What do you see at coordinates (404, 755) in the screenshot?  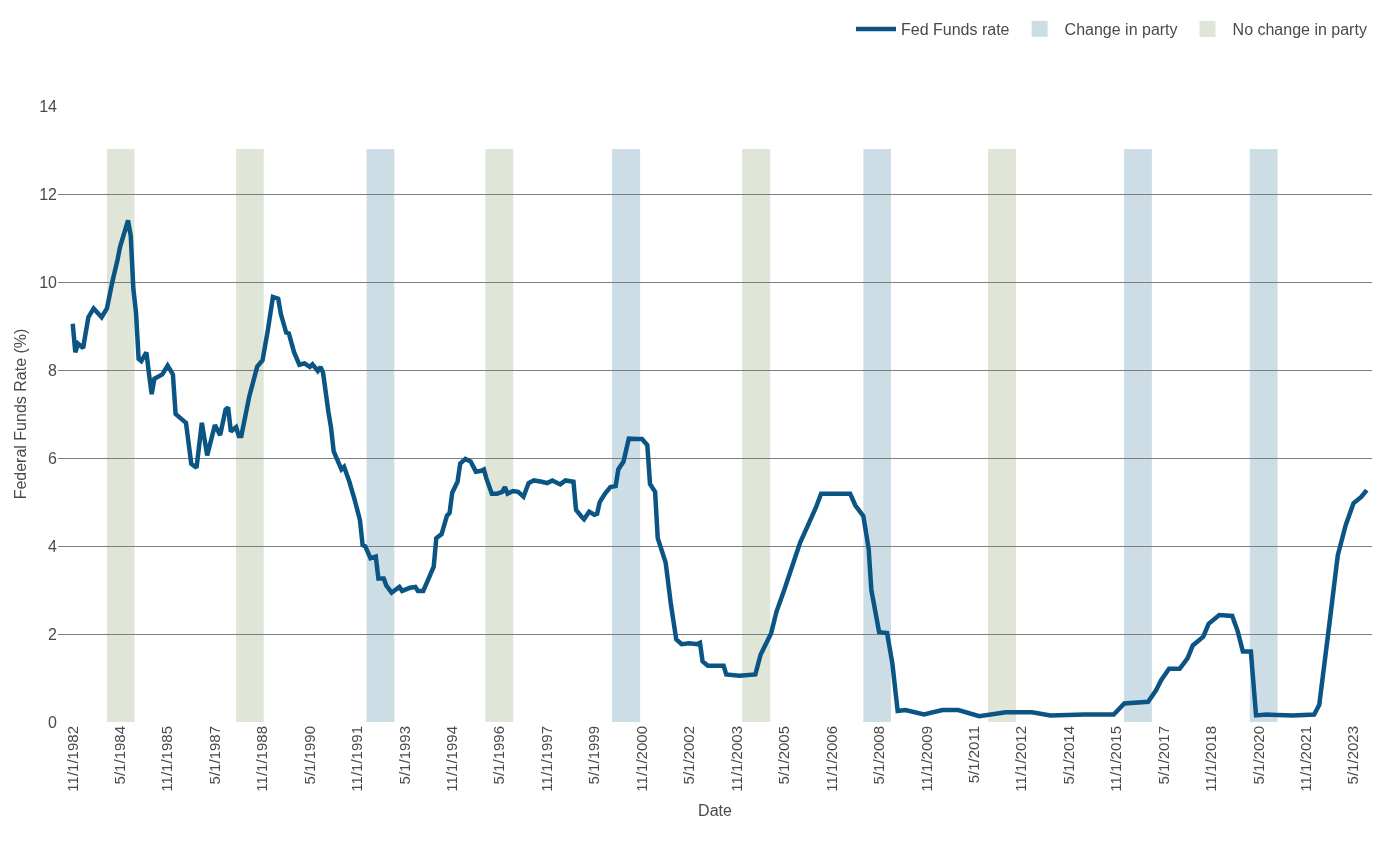 I see `x-tick-label: 5/1/1993` at bounding box center [404, 755].